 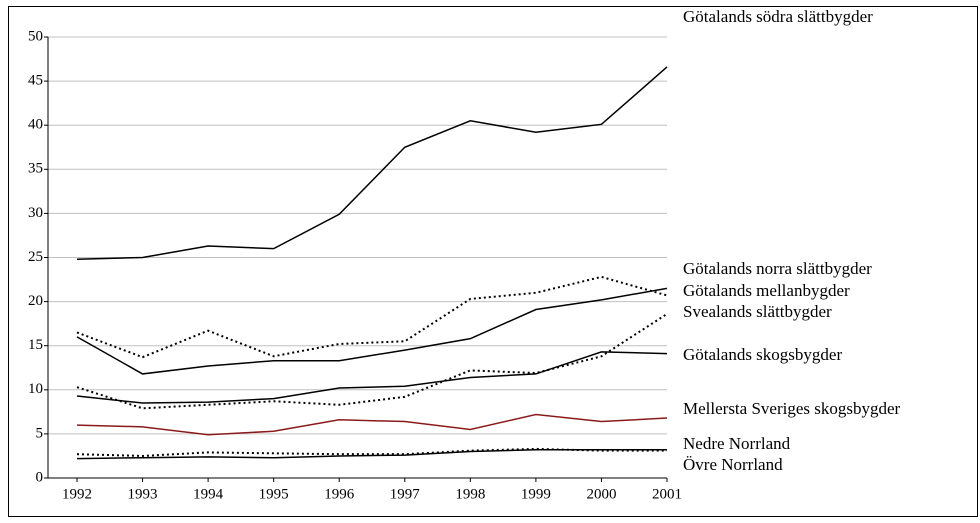 I want to click on y-tick-label: 0, so click(x=40, y=477).